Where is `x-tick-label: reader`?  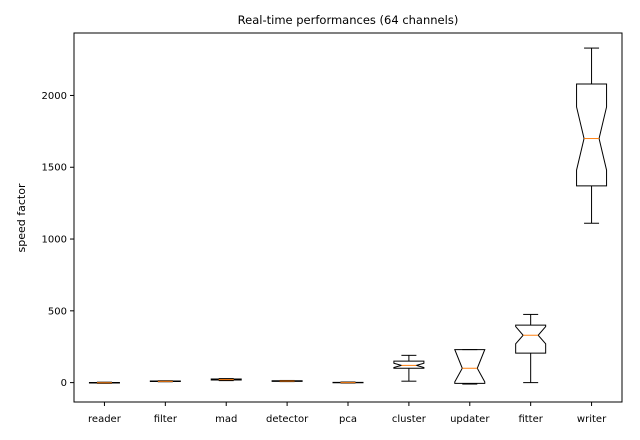
x-tick-label: reader is located at coordinates (105, 419).